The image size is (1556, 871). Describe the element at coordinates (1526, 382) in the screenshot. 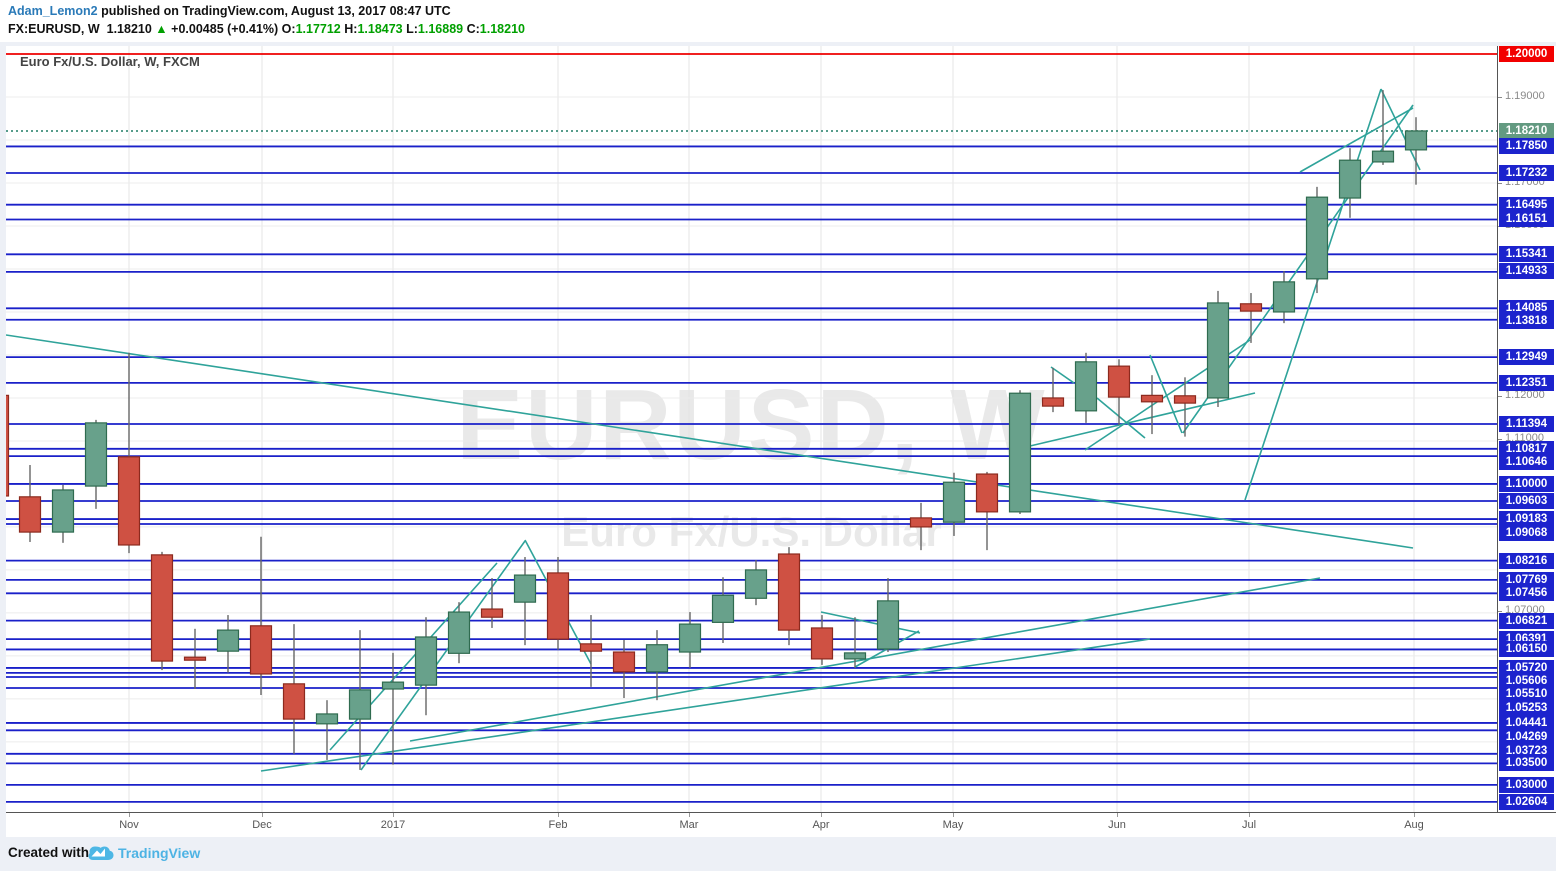

I see `price-level-badge: 1.12351` at that location.